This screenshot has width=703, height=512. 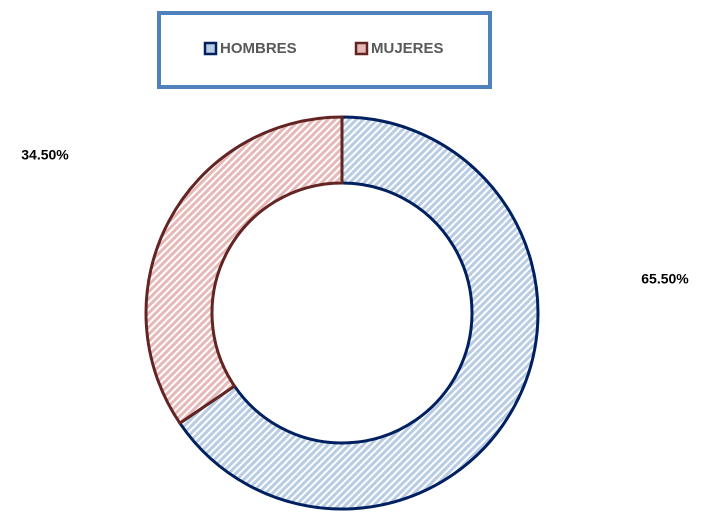 I want to click on data-label: 65.50%, so click(x=665, y=279).